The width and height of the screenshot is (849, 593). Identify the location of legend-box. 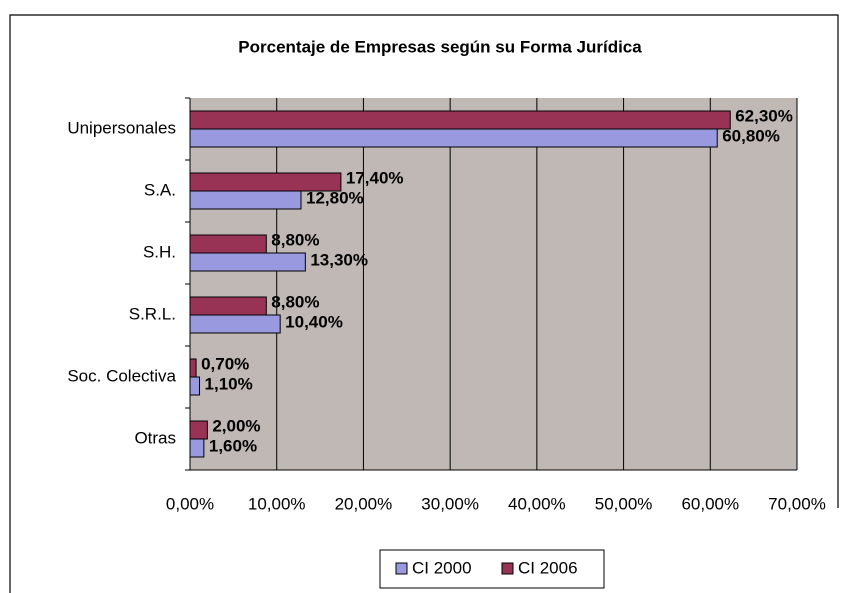
(492, 569).